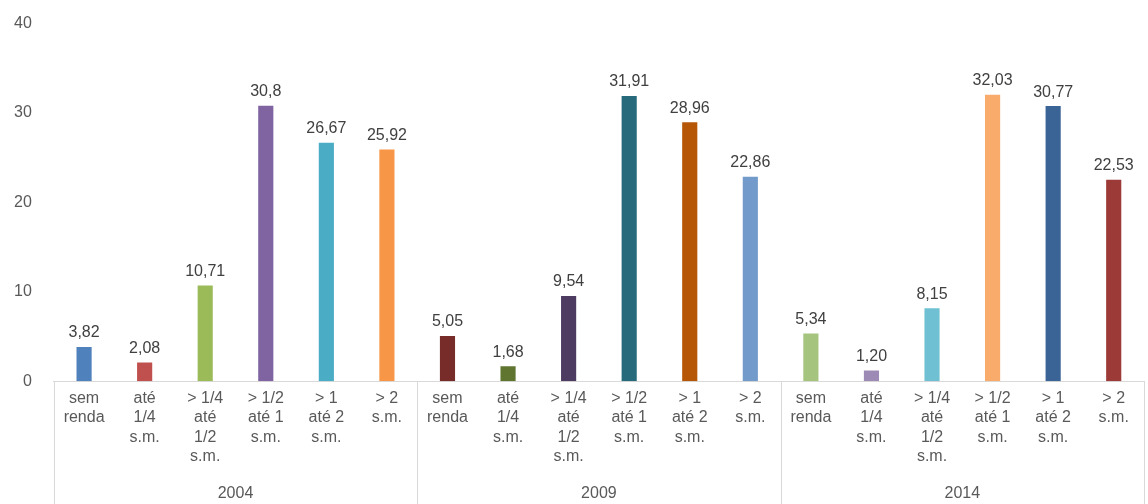  I want to click on y-tick-label: 40, so click(23, 23).